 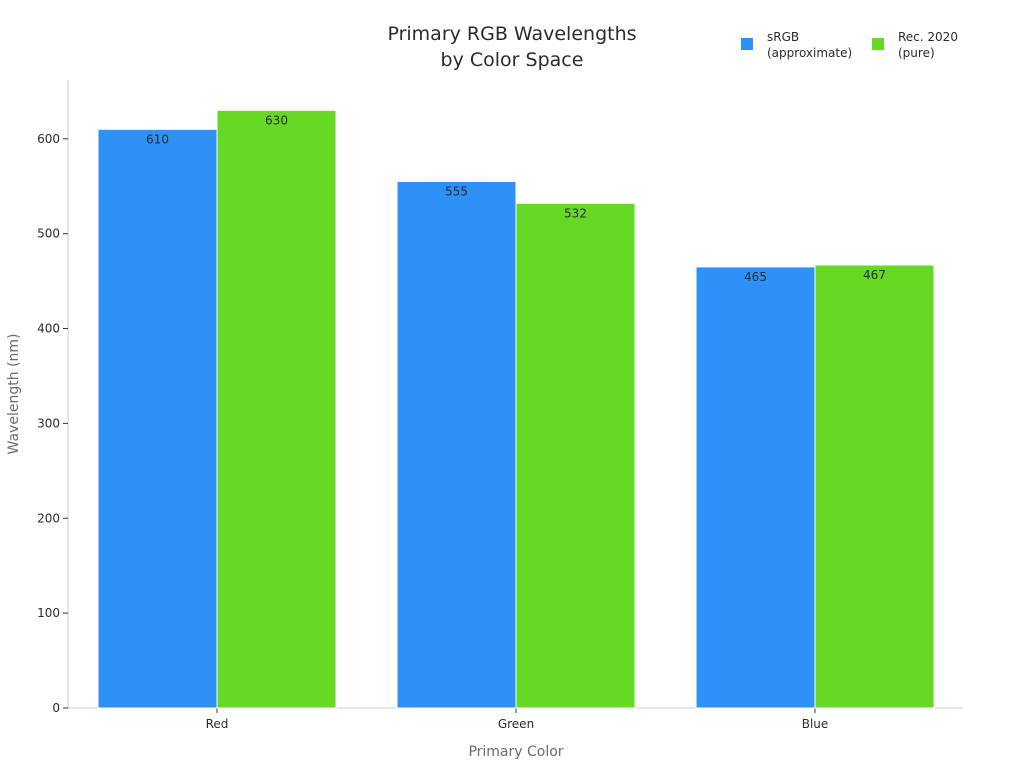 I want to click on chart-title-line: by Color Space, so click(x=512, y=60).